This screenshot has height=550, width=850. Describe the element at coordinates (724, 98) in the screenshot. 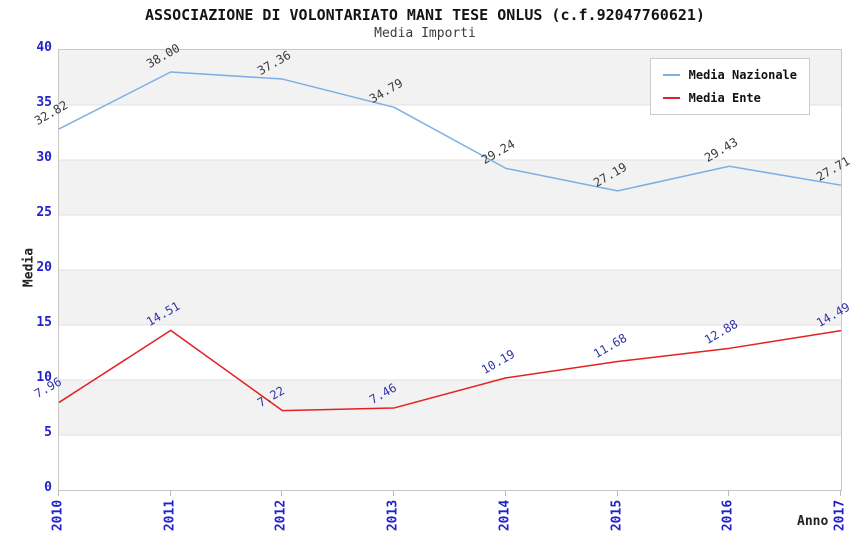

I see `legend-label: Media Ente` at that location.